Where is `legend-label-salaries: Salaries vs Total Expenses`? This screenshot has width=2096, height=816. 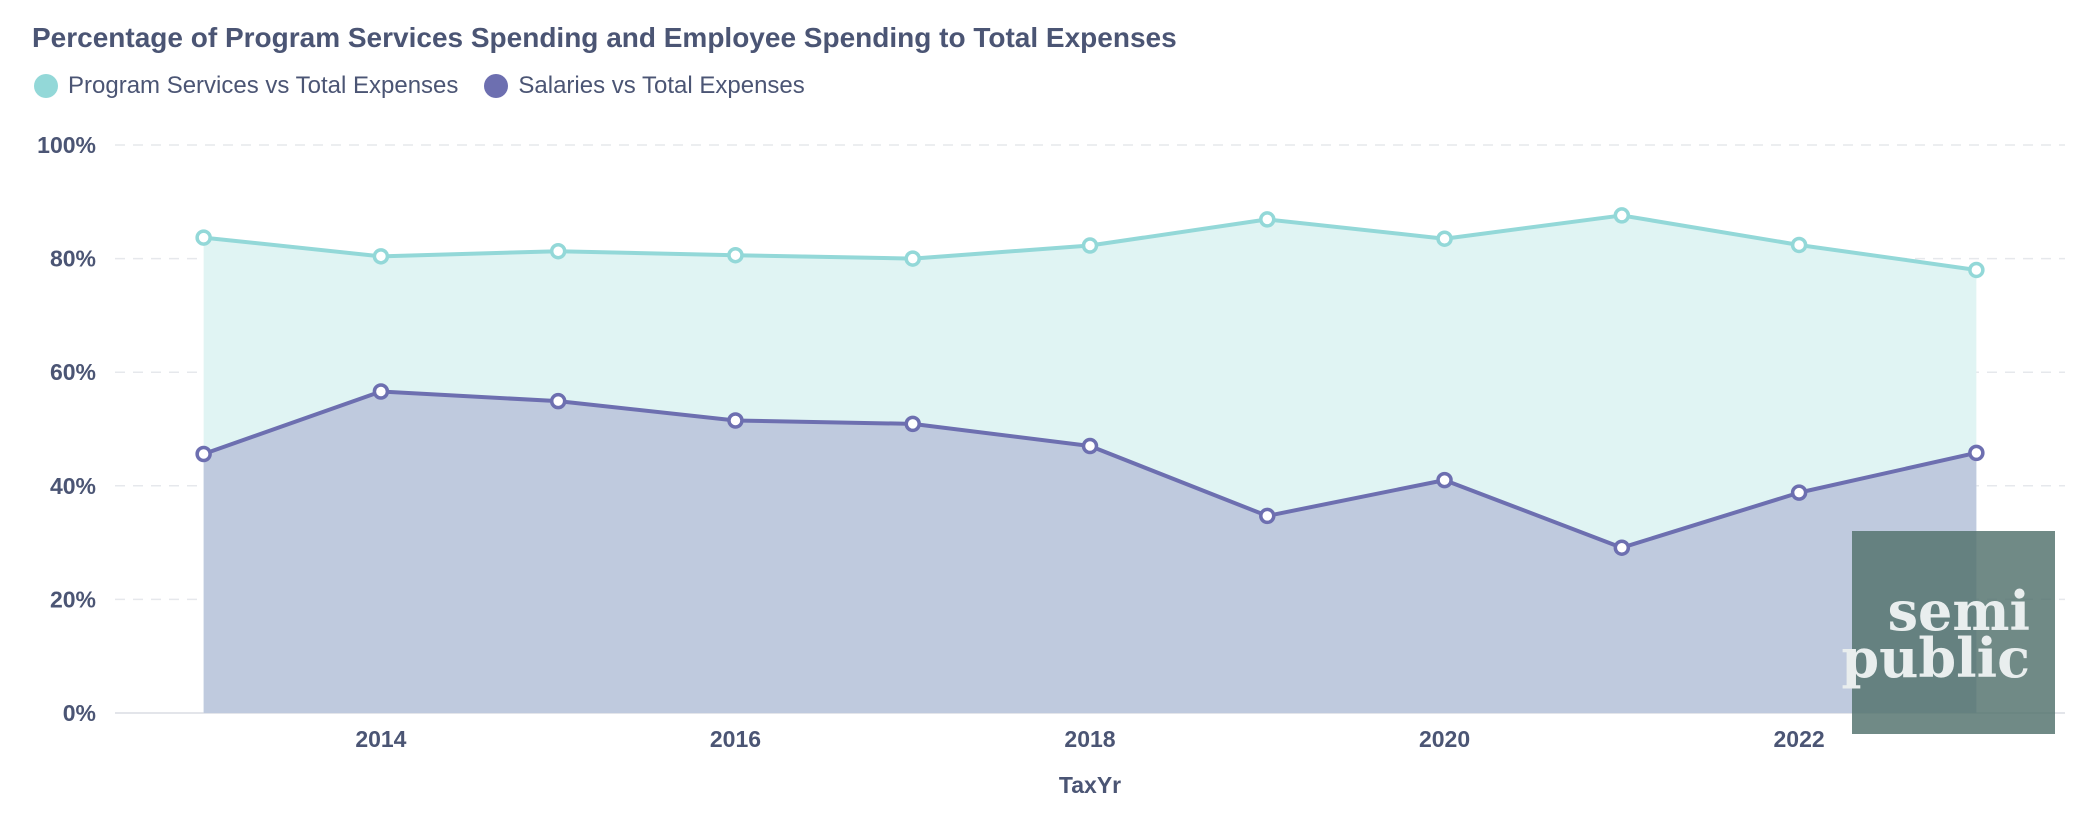
legend-label-salaries: Salaries vs Total Expenses is located at coordinates (661, 85).